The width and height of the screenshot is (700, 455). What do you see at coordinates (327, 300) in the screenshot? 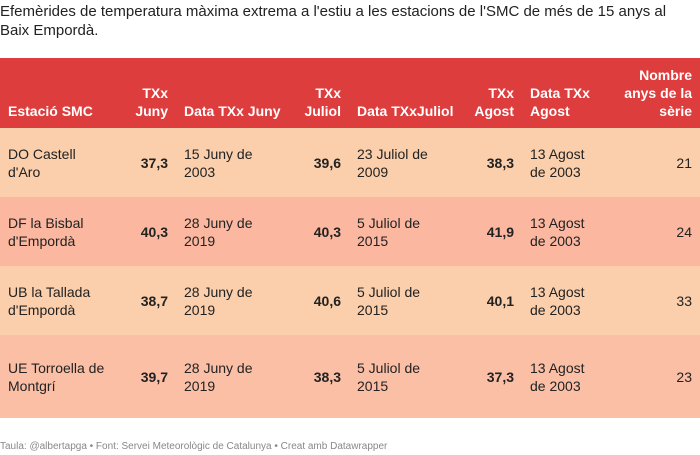
I see `cell-txx-july: 40,6` at bounding box center [327, 300].